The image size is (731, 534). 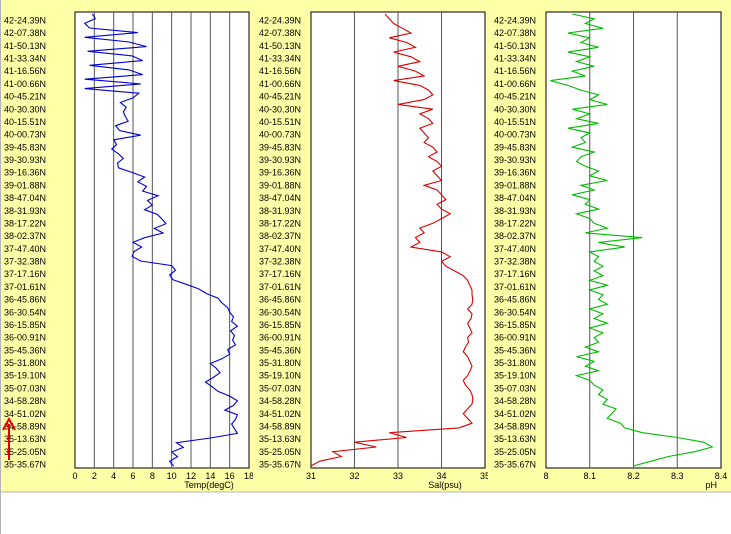 What do you see at coordinates (445, 485) in the screenshot?
I see `x-axis-title: Sal(psu)` at bounding box center [445, 485].